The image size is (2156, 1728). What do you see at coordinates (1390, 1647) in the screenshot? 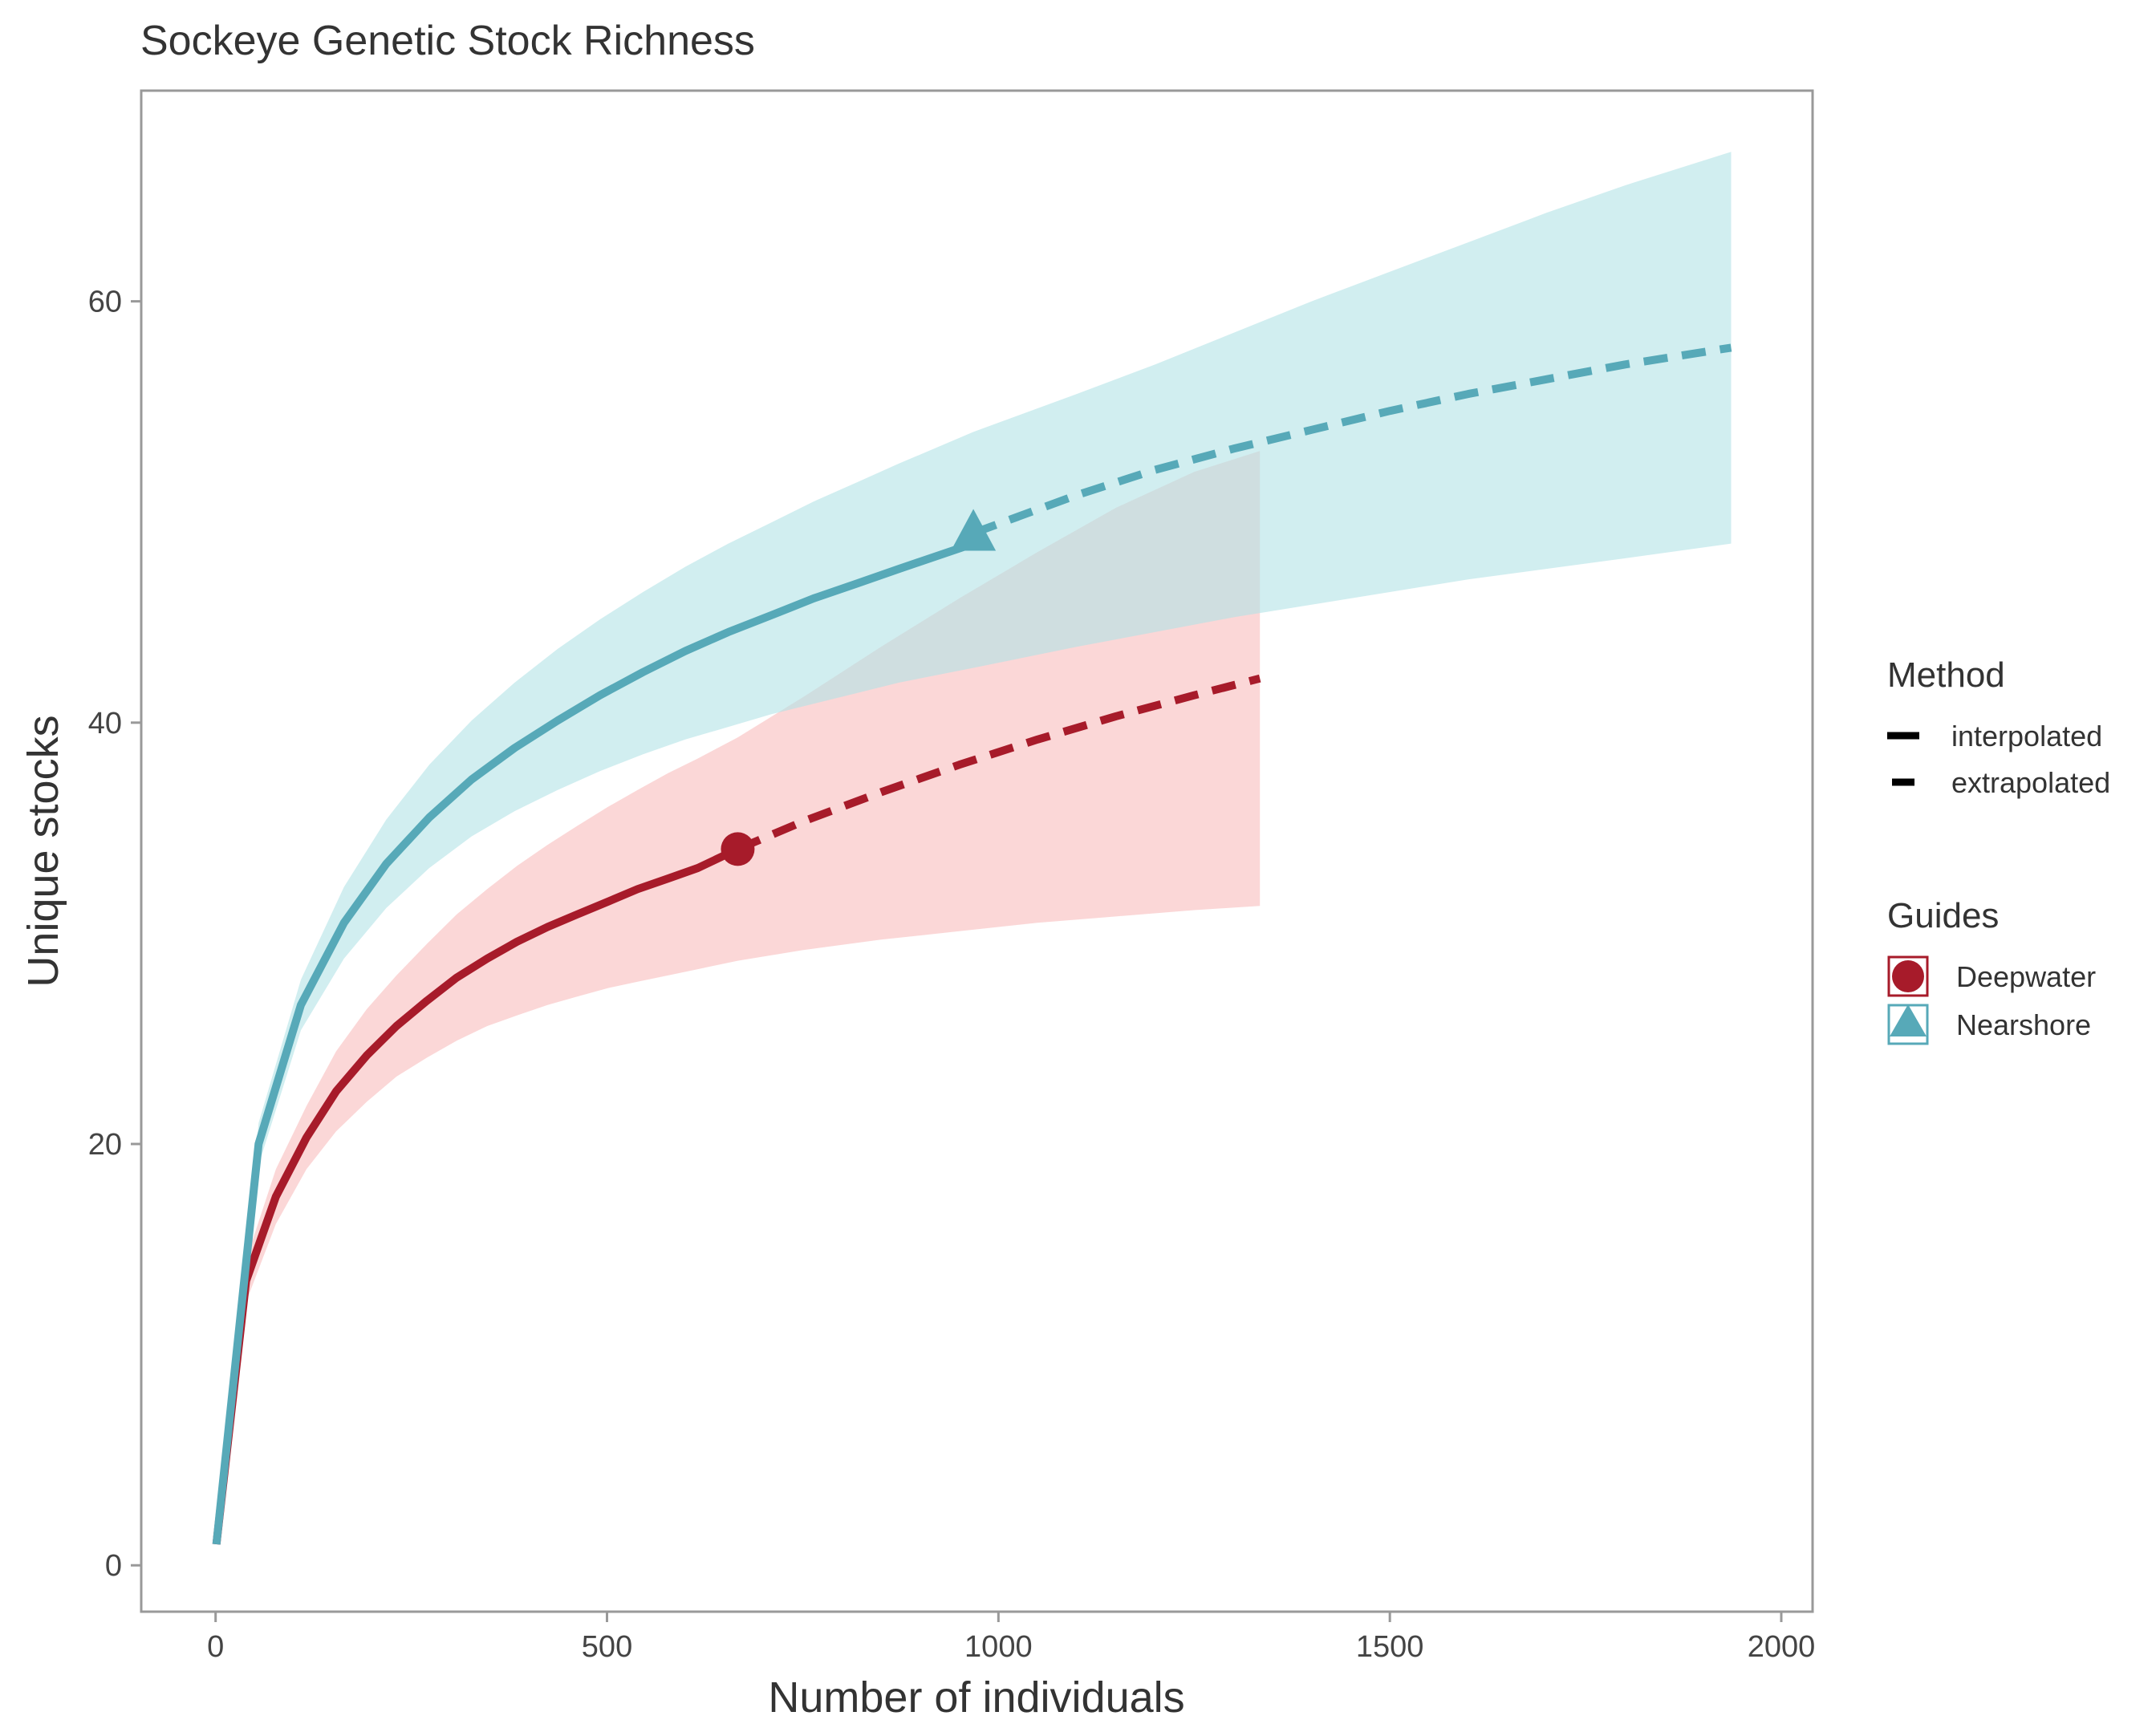
I see `x-tick-label: 1500` at bounding box center [1390, 1647].